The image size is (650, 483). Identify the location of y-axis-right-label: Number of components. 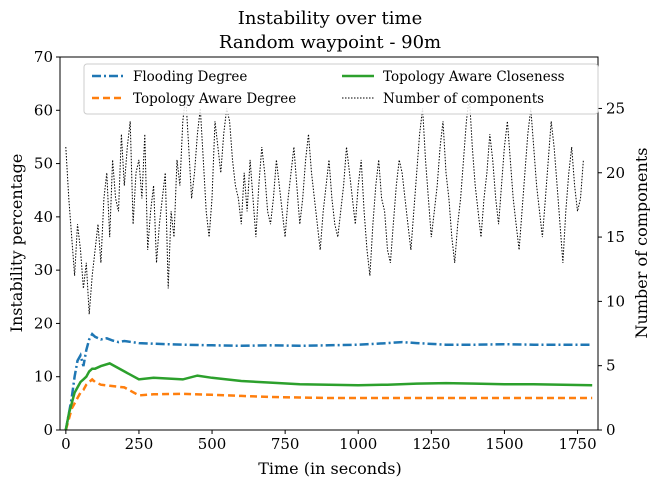
(641, 243).